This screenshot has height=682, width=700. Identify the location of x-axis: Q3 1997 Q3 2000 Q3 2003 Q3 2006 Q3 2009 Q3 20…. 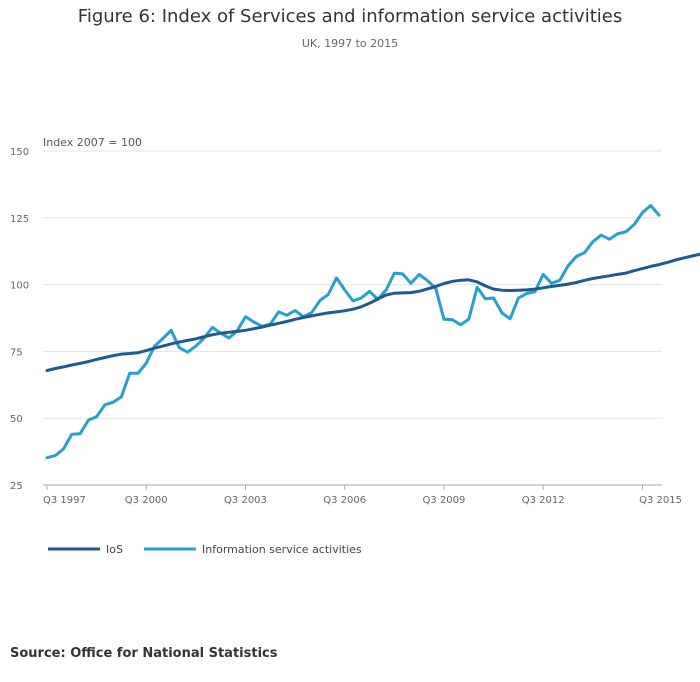
(362, 495).